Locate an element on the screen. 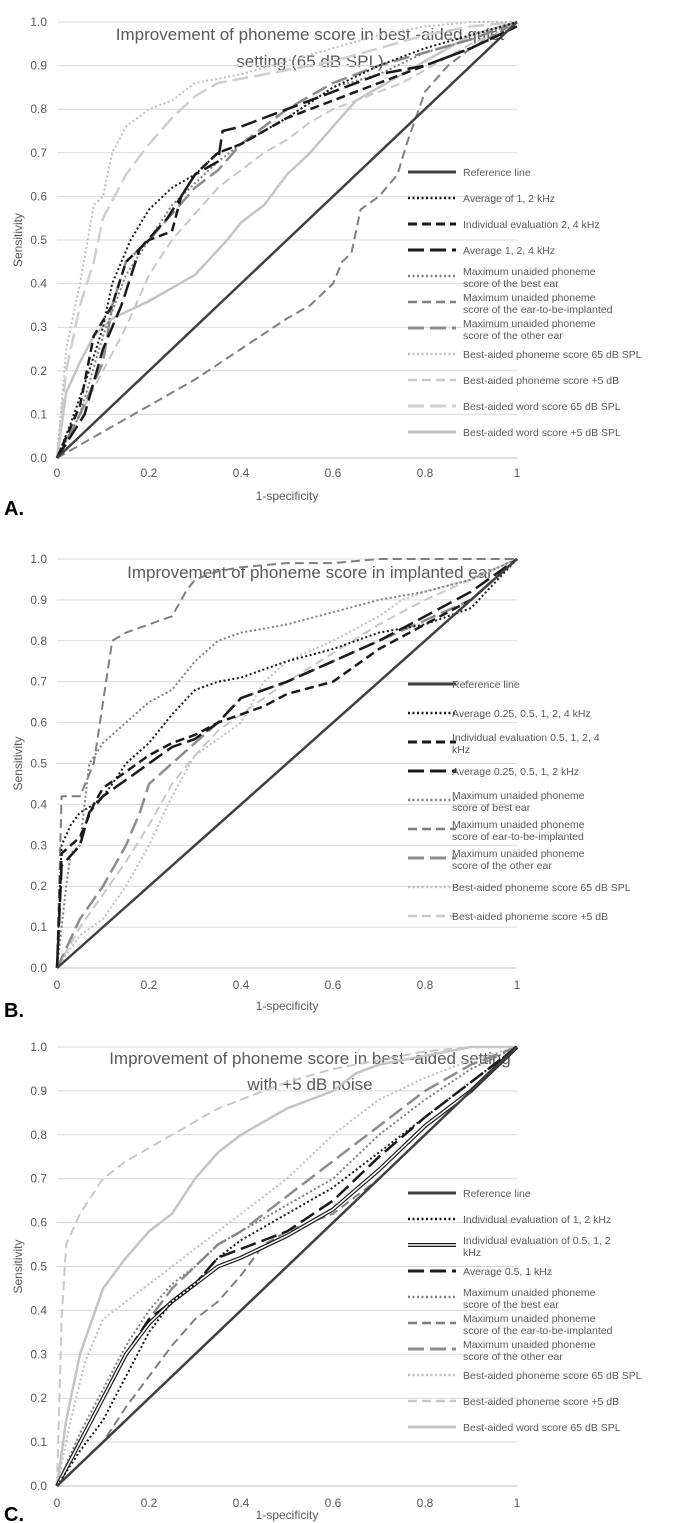  legend-label: Average 0.25, 0.5, 1, 2 kHz is located at coordinates (515, 772).